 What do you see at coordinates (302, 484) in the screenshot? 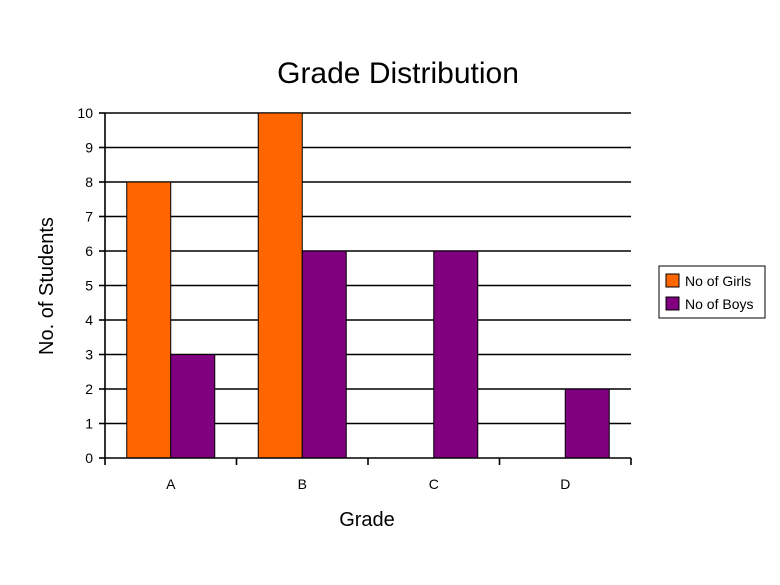
I see `x-tick-label: B` at bounding box center [302, 484].